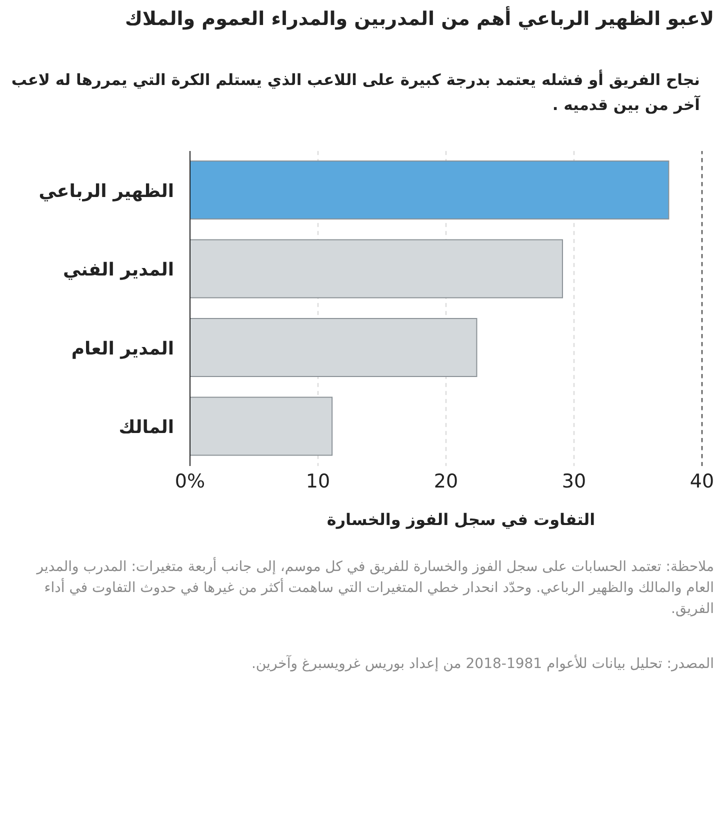 The height and width of the screenshot is (814, 722). Describe the element at coordinates (106, 191) in the screenshot. I see `y-tick-label: الظهير الرباعي` at that location.